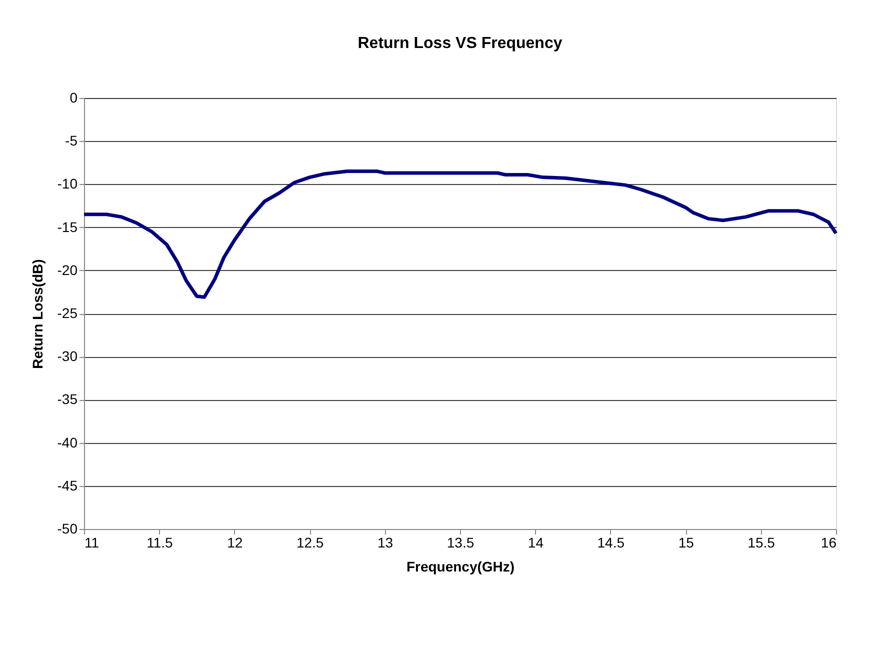 Image resolution: width=878 pixels, height=657 pixels. What do you see at coordinates (67, 226) in the screenshot?
I see `y-tick-label: -15` at bounding box center [67, 226].